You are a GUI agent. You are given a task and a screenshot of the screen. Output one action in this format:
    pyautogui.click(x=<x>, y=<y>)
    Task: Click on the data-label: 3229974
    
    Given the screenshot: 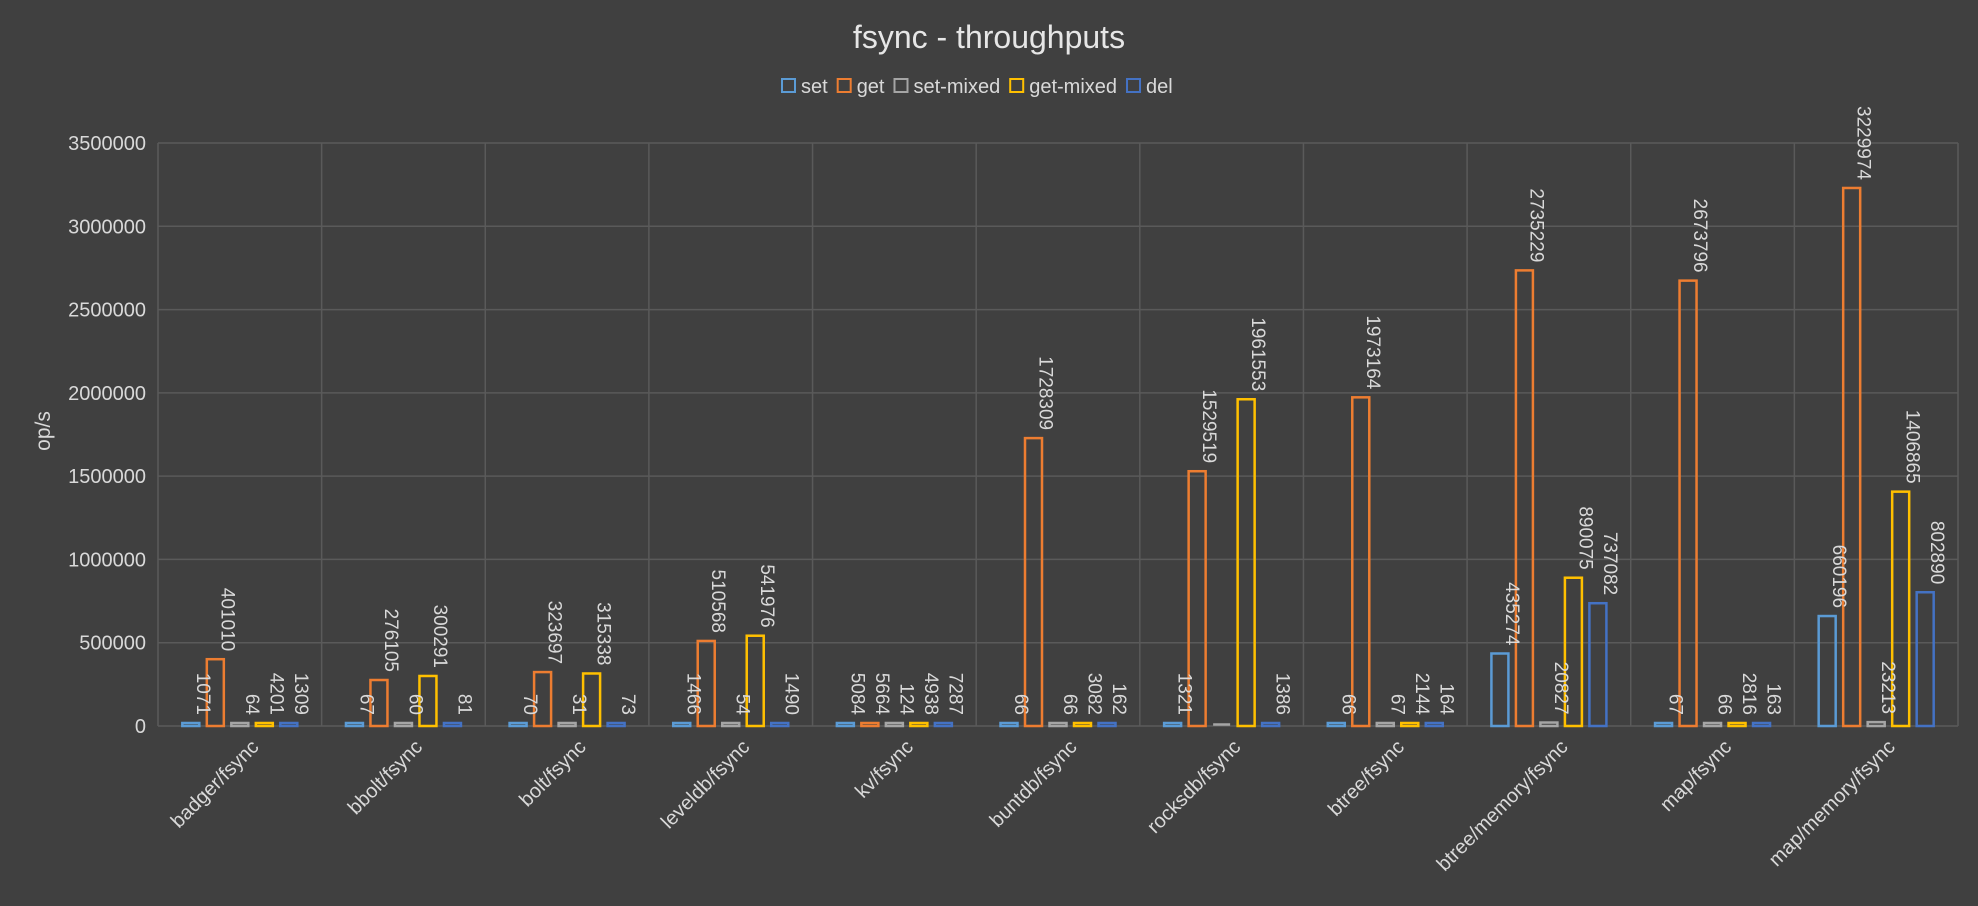 What is the action you would take?
    pyautogui.click(x=1863, y=143)
    